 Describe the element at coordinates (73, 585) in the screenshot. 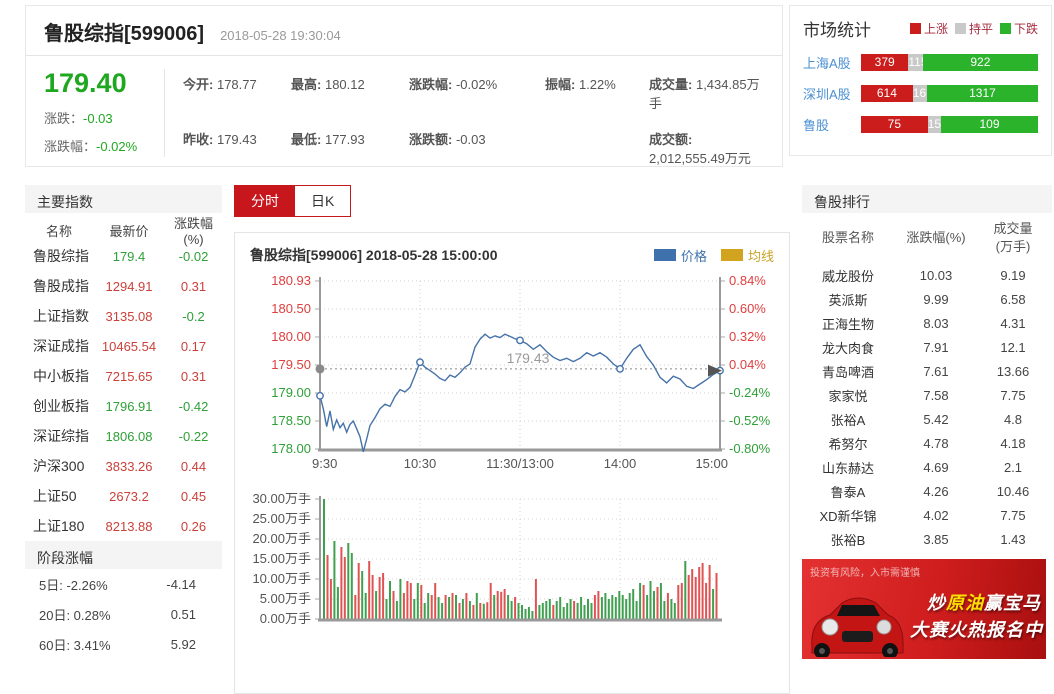

I see `stage-label: 5日: -2.26%` at that location.